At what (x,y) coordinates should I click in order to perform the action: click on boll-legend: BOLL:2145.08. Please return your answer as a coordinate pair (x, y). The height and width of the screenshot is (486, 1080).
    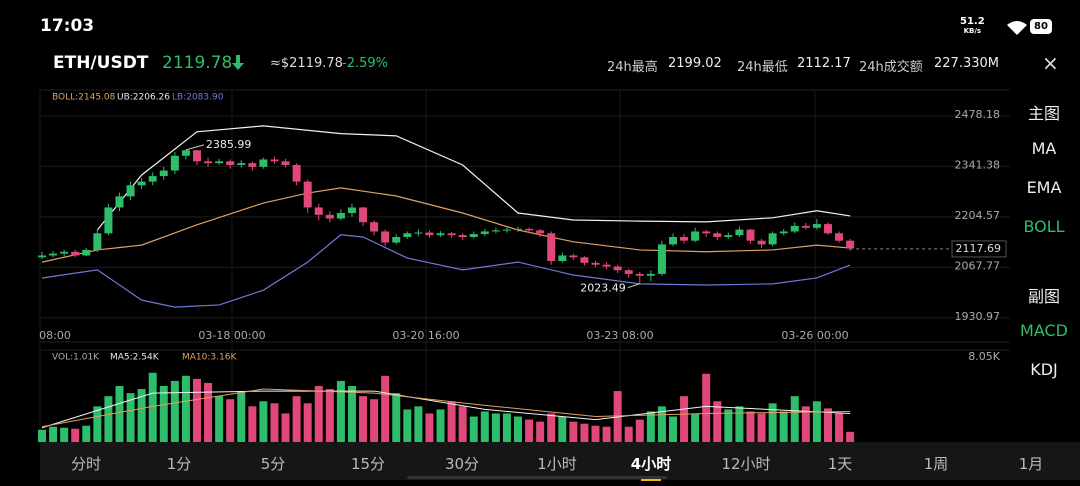
    Looking at the image, I should click on (84, 98).